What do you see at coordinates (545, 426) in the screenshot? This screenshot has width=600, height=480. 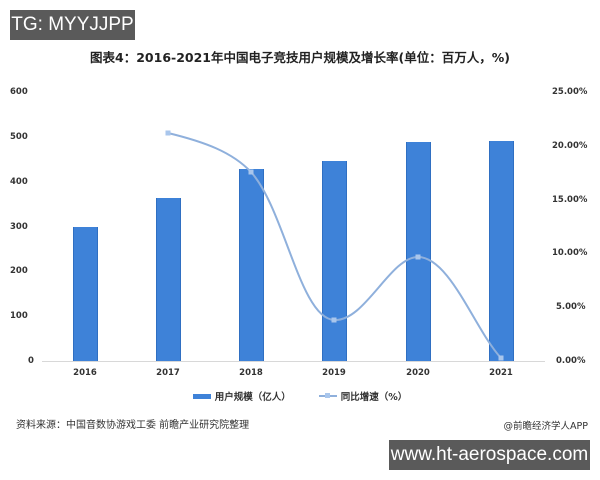 I see `credit: @前瞻经济学人APP` at bounding box center [545, 426].